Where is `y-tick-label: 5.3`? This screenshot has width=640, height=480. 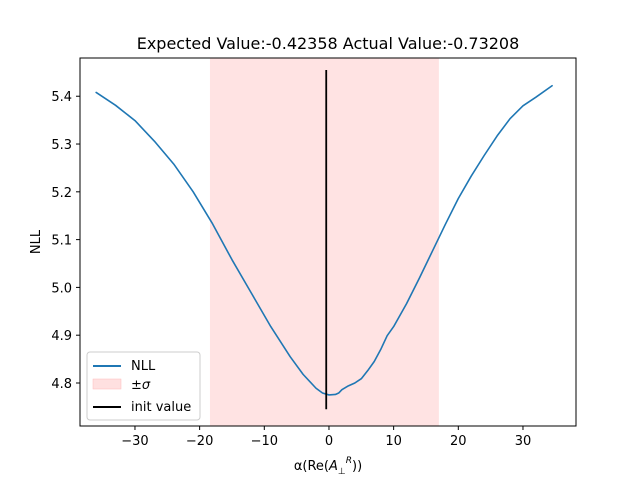 y-tick-label: 5.3 is located at coordinates (61, 145).